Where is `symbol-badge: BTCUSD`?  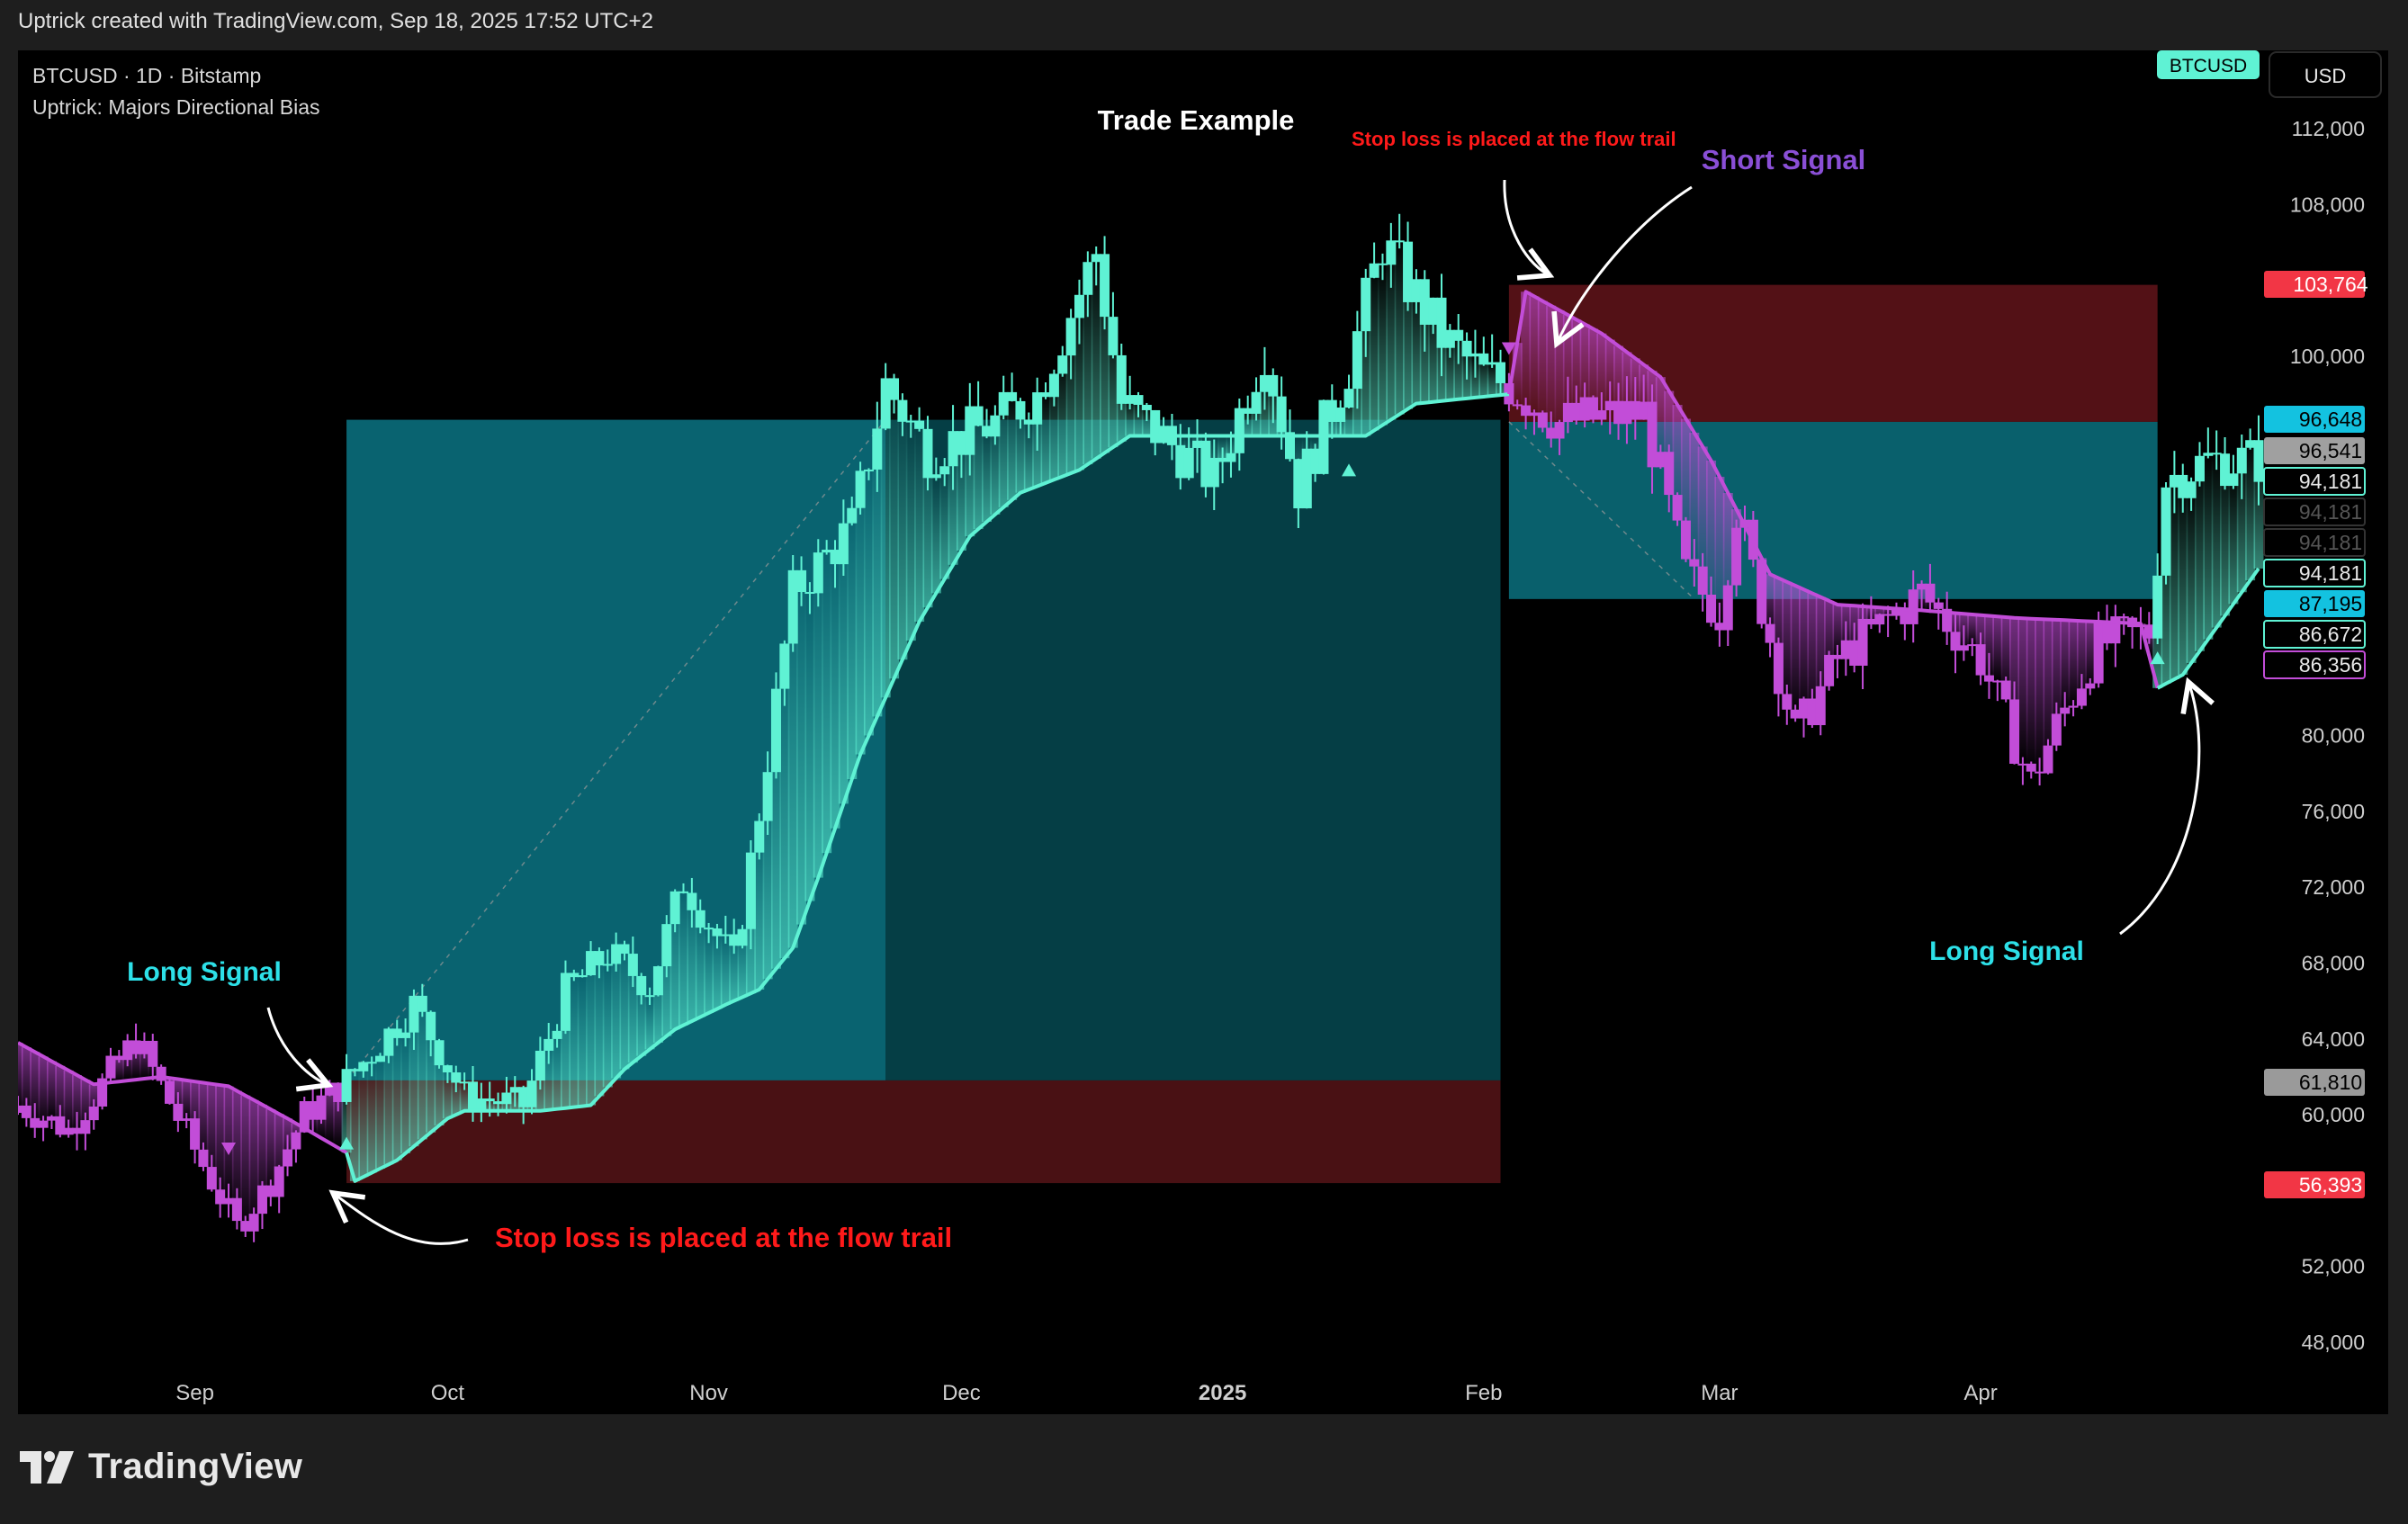 symbol-badge: BTCUSD is located at coordinates (2208, 64).